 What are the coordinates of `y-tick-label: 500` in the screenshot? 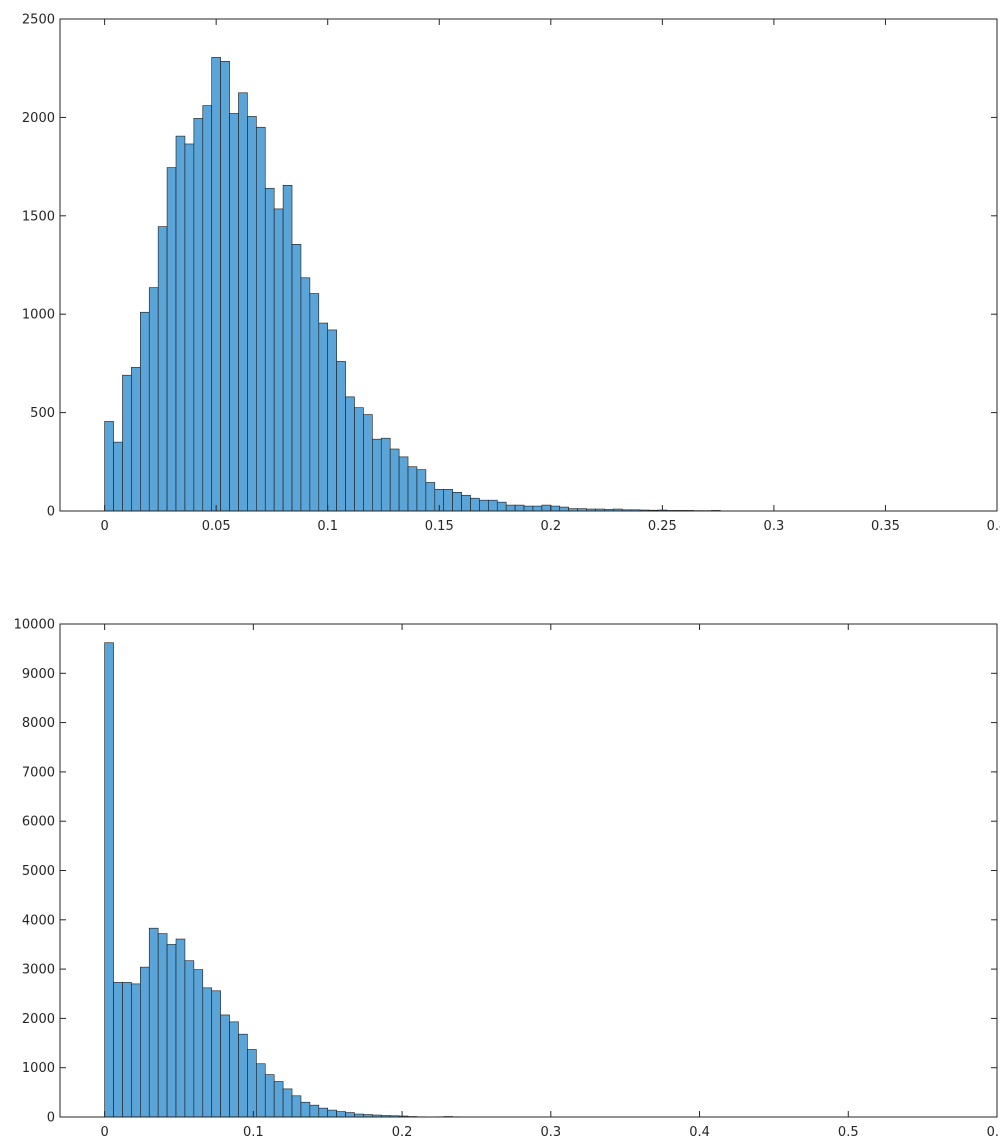 It's located at (42, 413).